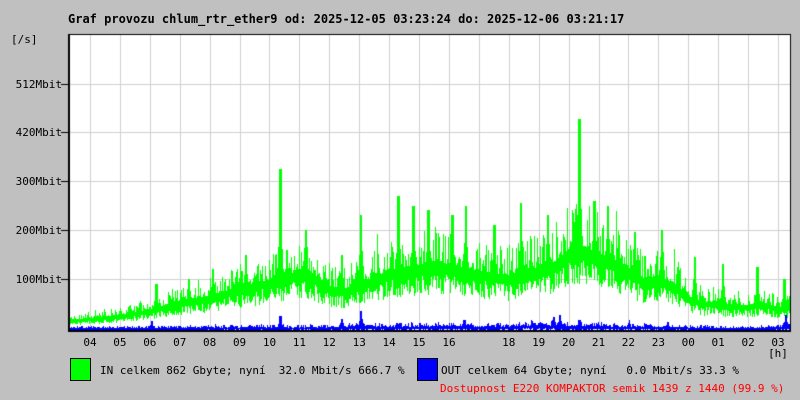 This screenshot has width=800, height=400. Describe the element at coordinates (38, 279) in the screenshot. I see `y-axis-tick-label: 100Mbit` at that location.